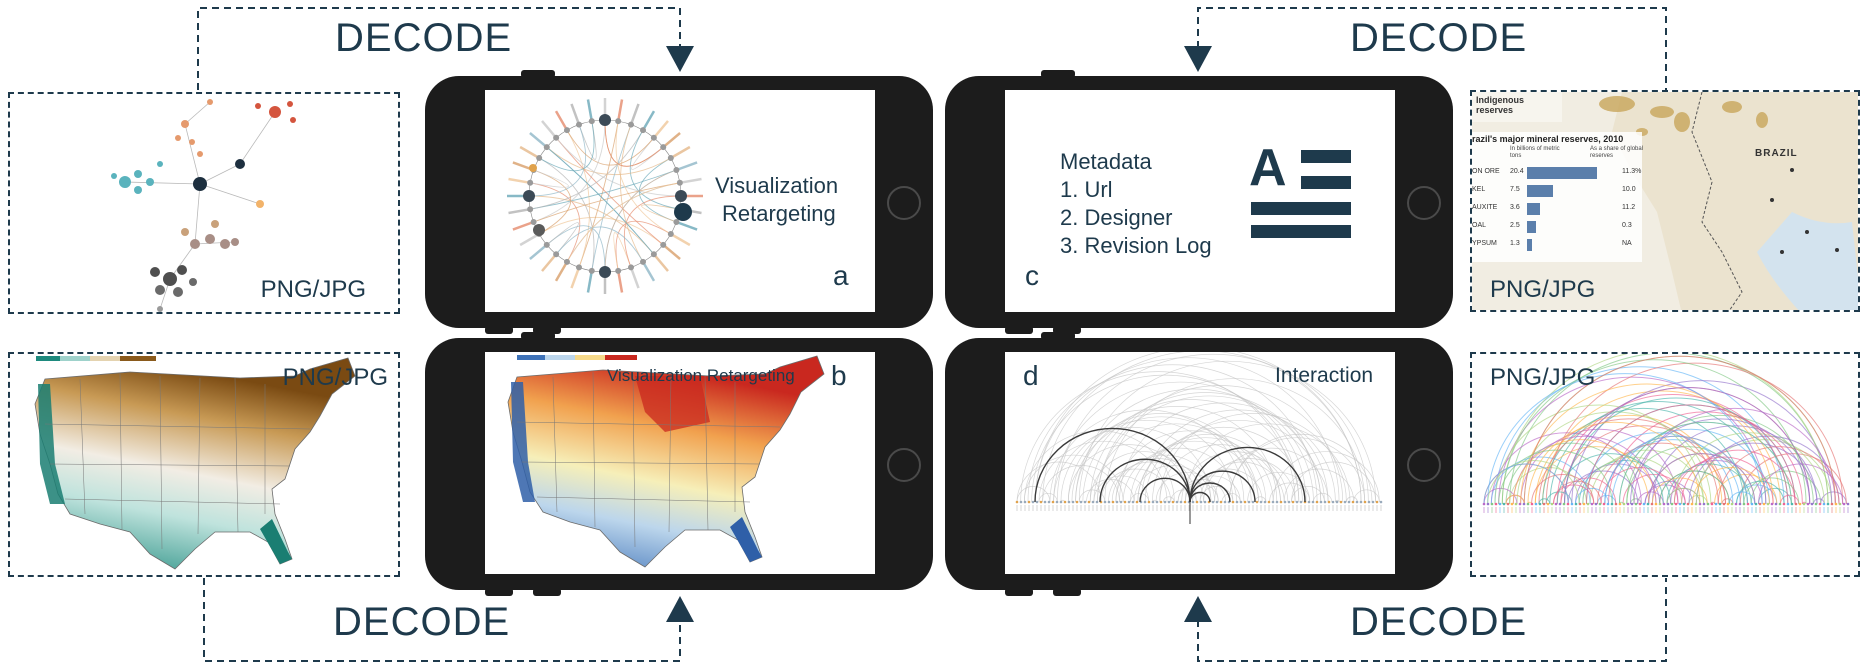  I want to click on phone-b: Visualization Retargeting b, so click(679, 464).